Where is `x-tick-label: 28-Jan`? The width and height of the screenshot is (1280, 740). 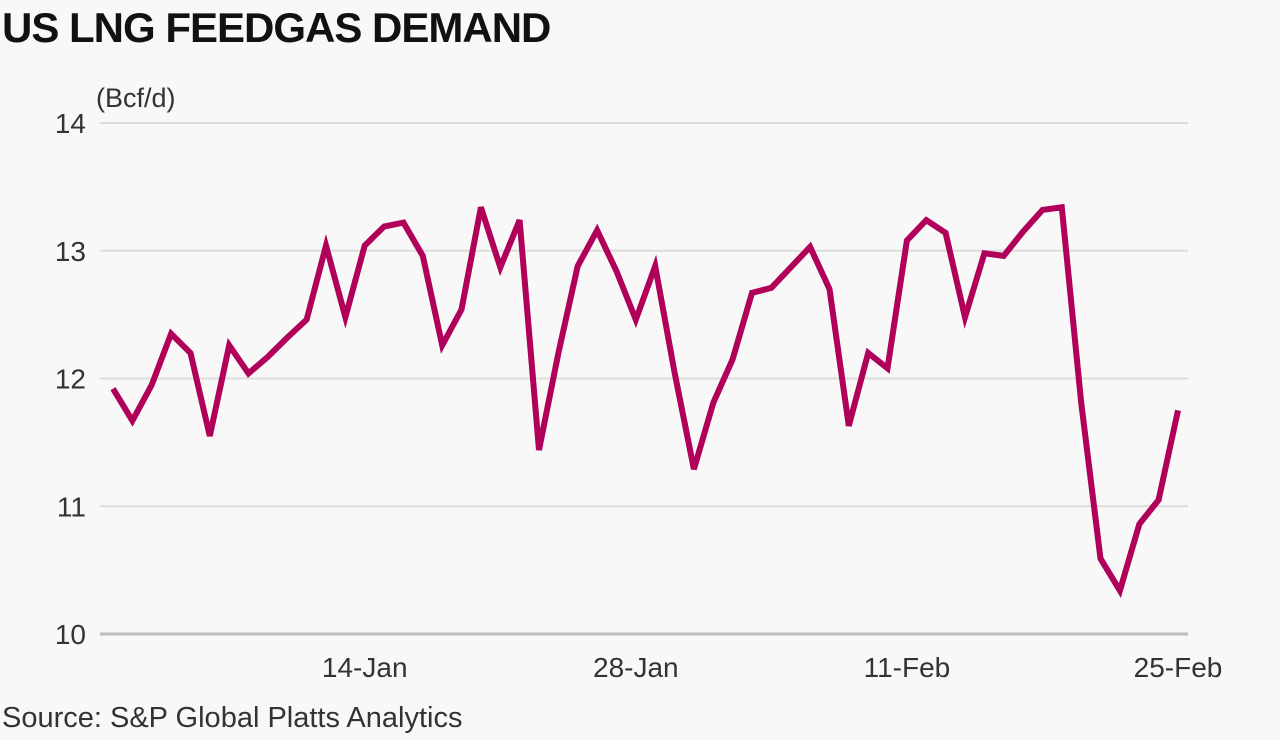 x-tick-label: 28-Jan is located at coordinates (636, 667).